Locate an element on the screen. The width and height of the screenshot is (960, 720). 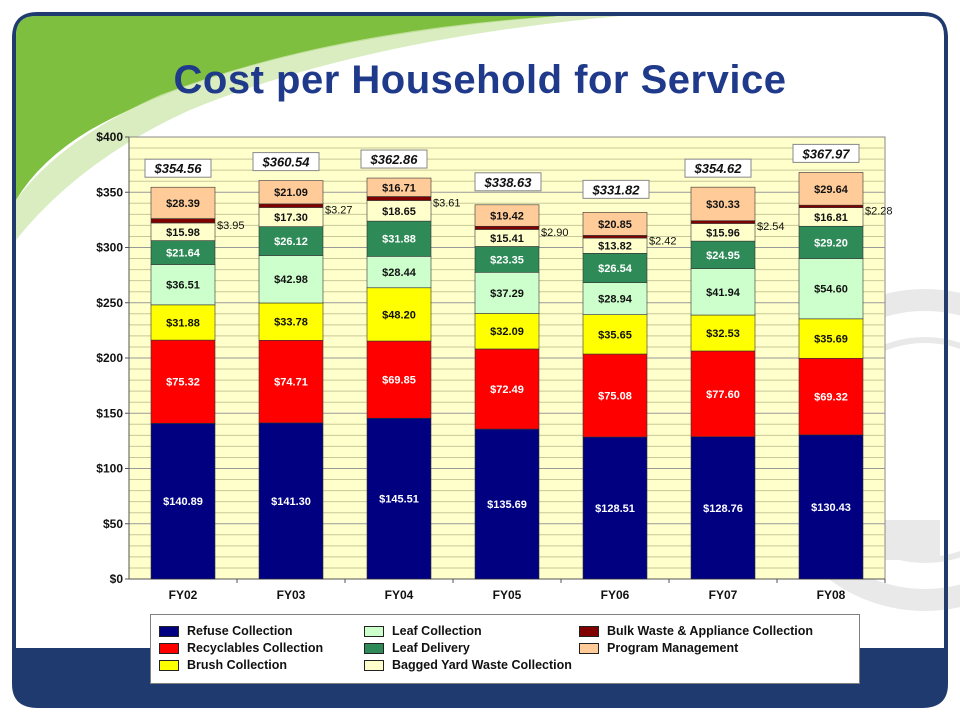
data-label: $2.54 is located at coordinates (771, 227).